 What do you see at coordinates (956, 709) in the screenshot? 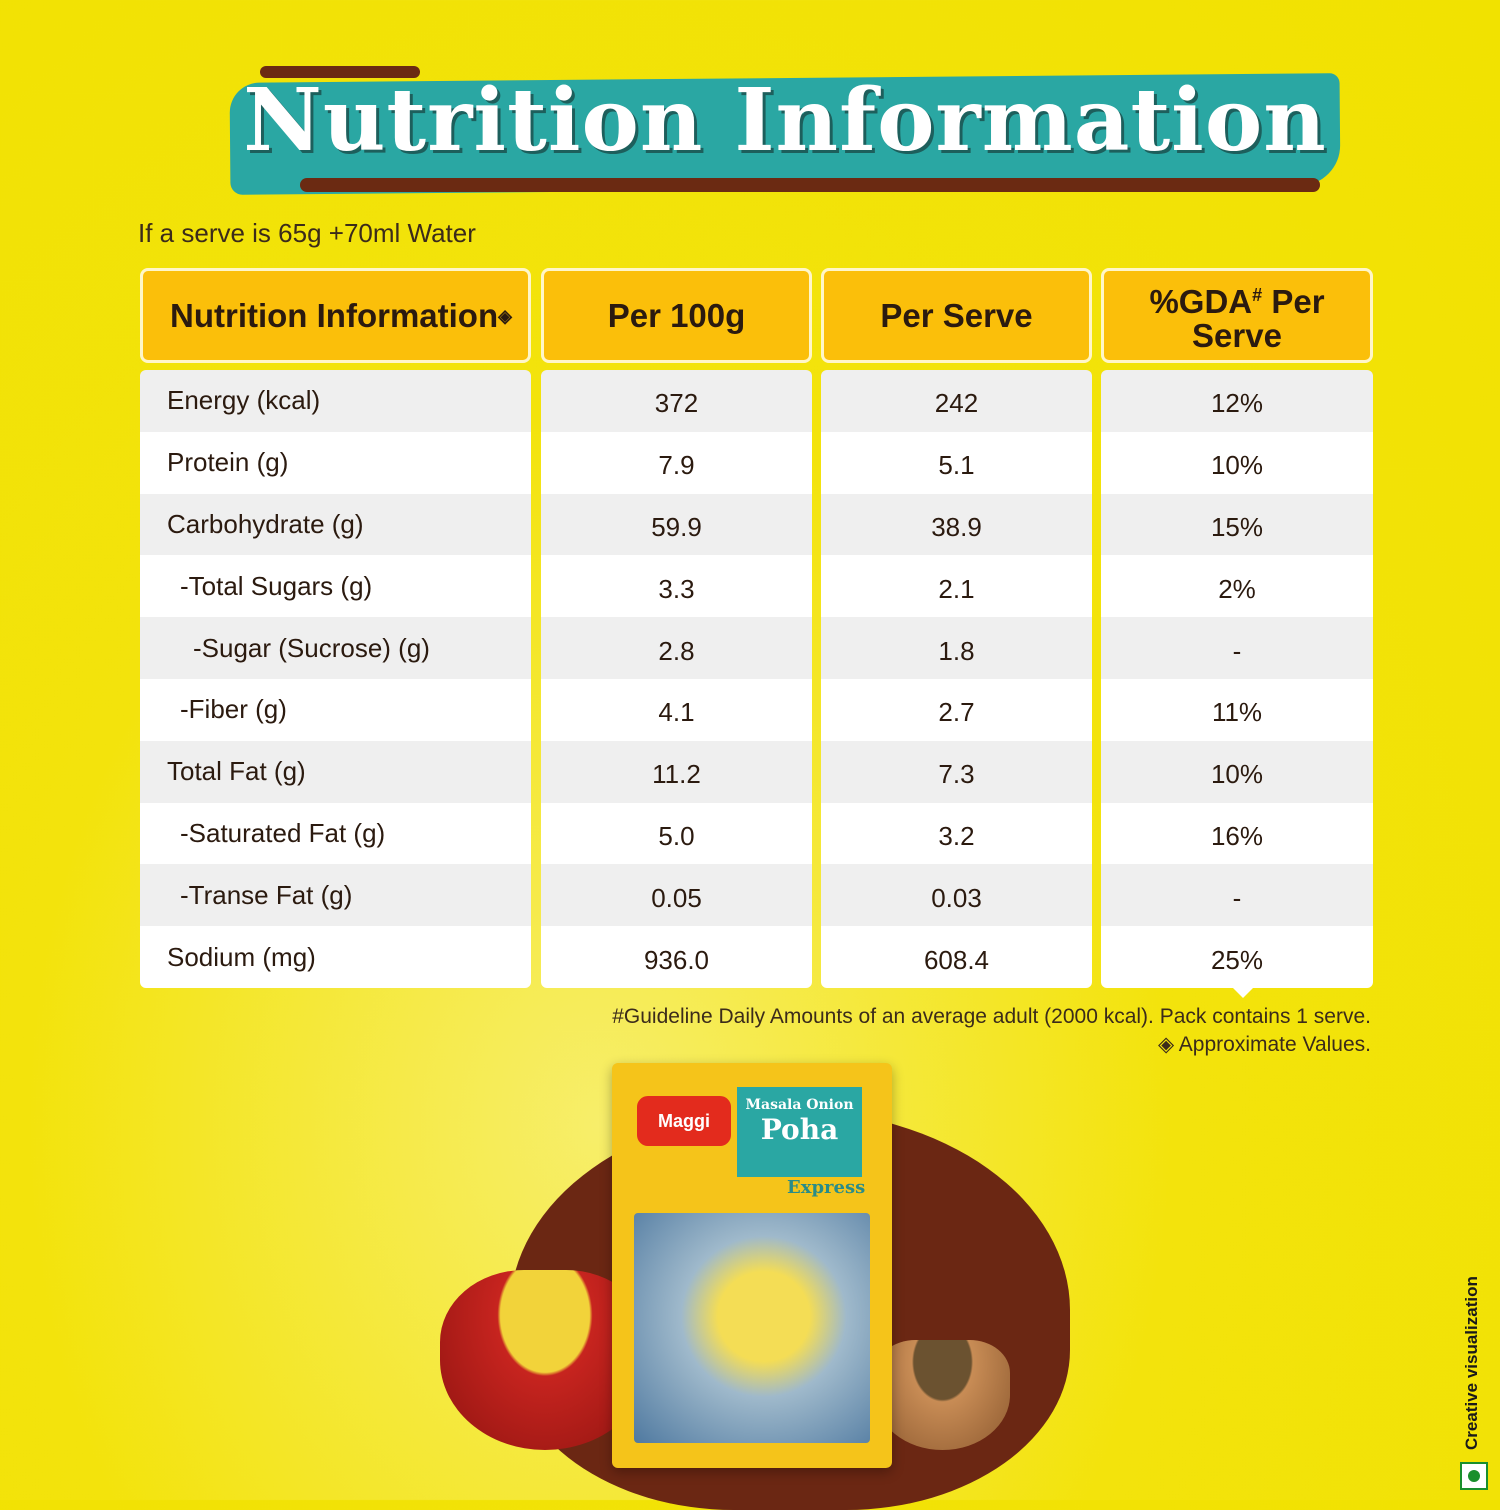
I see `nutrient-value-perServe: 2.7` at bounding box center [956, 709].